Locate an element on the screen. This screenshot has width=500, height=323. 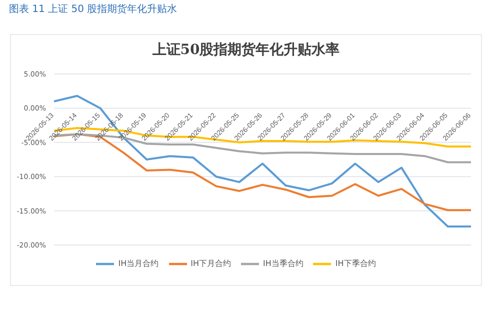
legend-label: IH下季合约 is located at coordinates (355, 263).